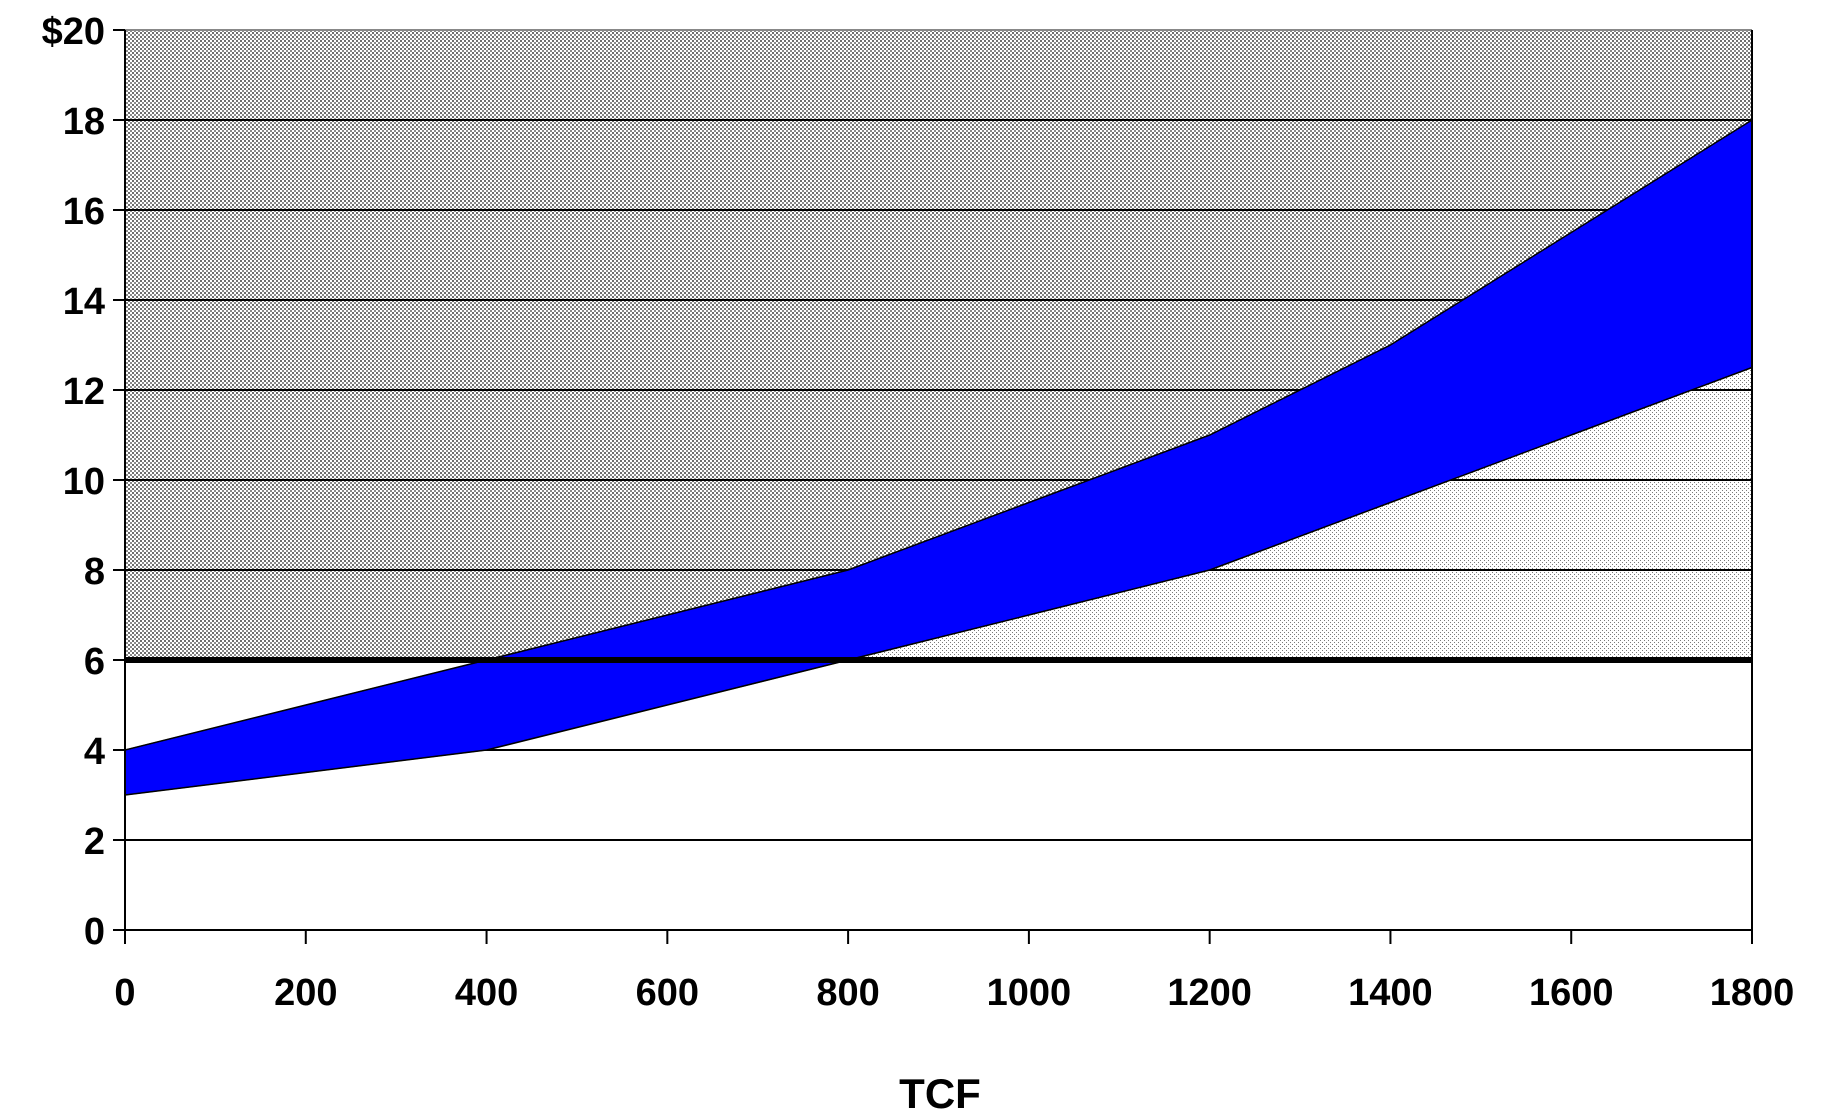 The image size is (1822, 1116). What do you see at coordinates (486, 993) in the screenshot?
I see `x-tick-label: 400` at bounding box center [486, 993].